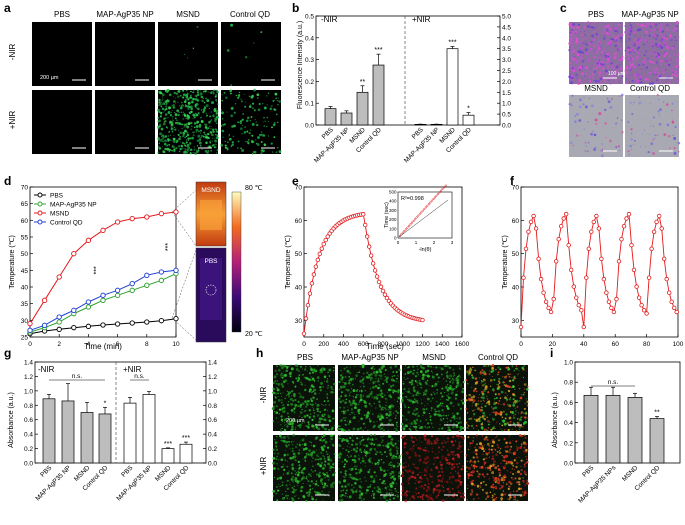 The width and height of the screenshot is (685, 525). Describe the element at coordinates (521, 344) in the screenshot. I see `chart-f-xtick-label: 0` at that location.